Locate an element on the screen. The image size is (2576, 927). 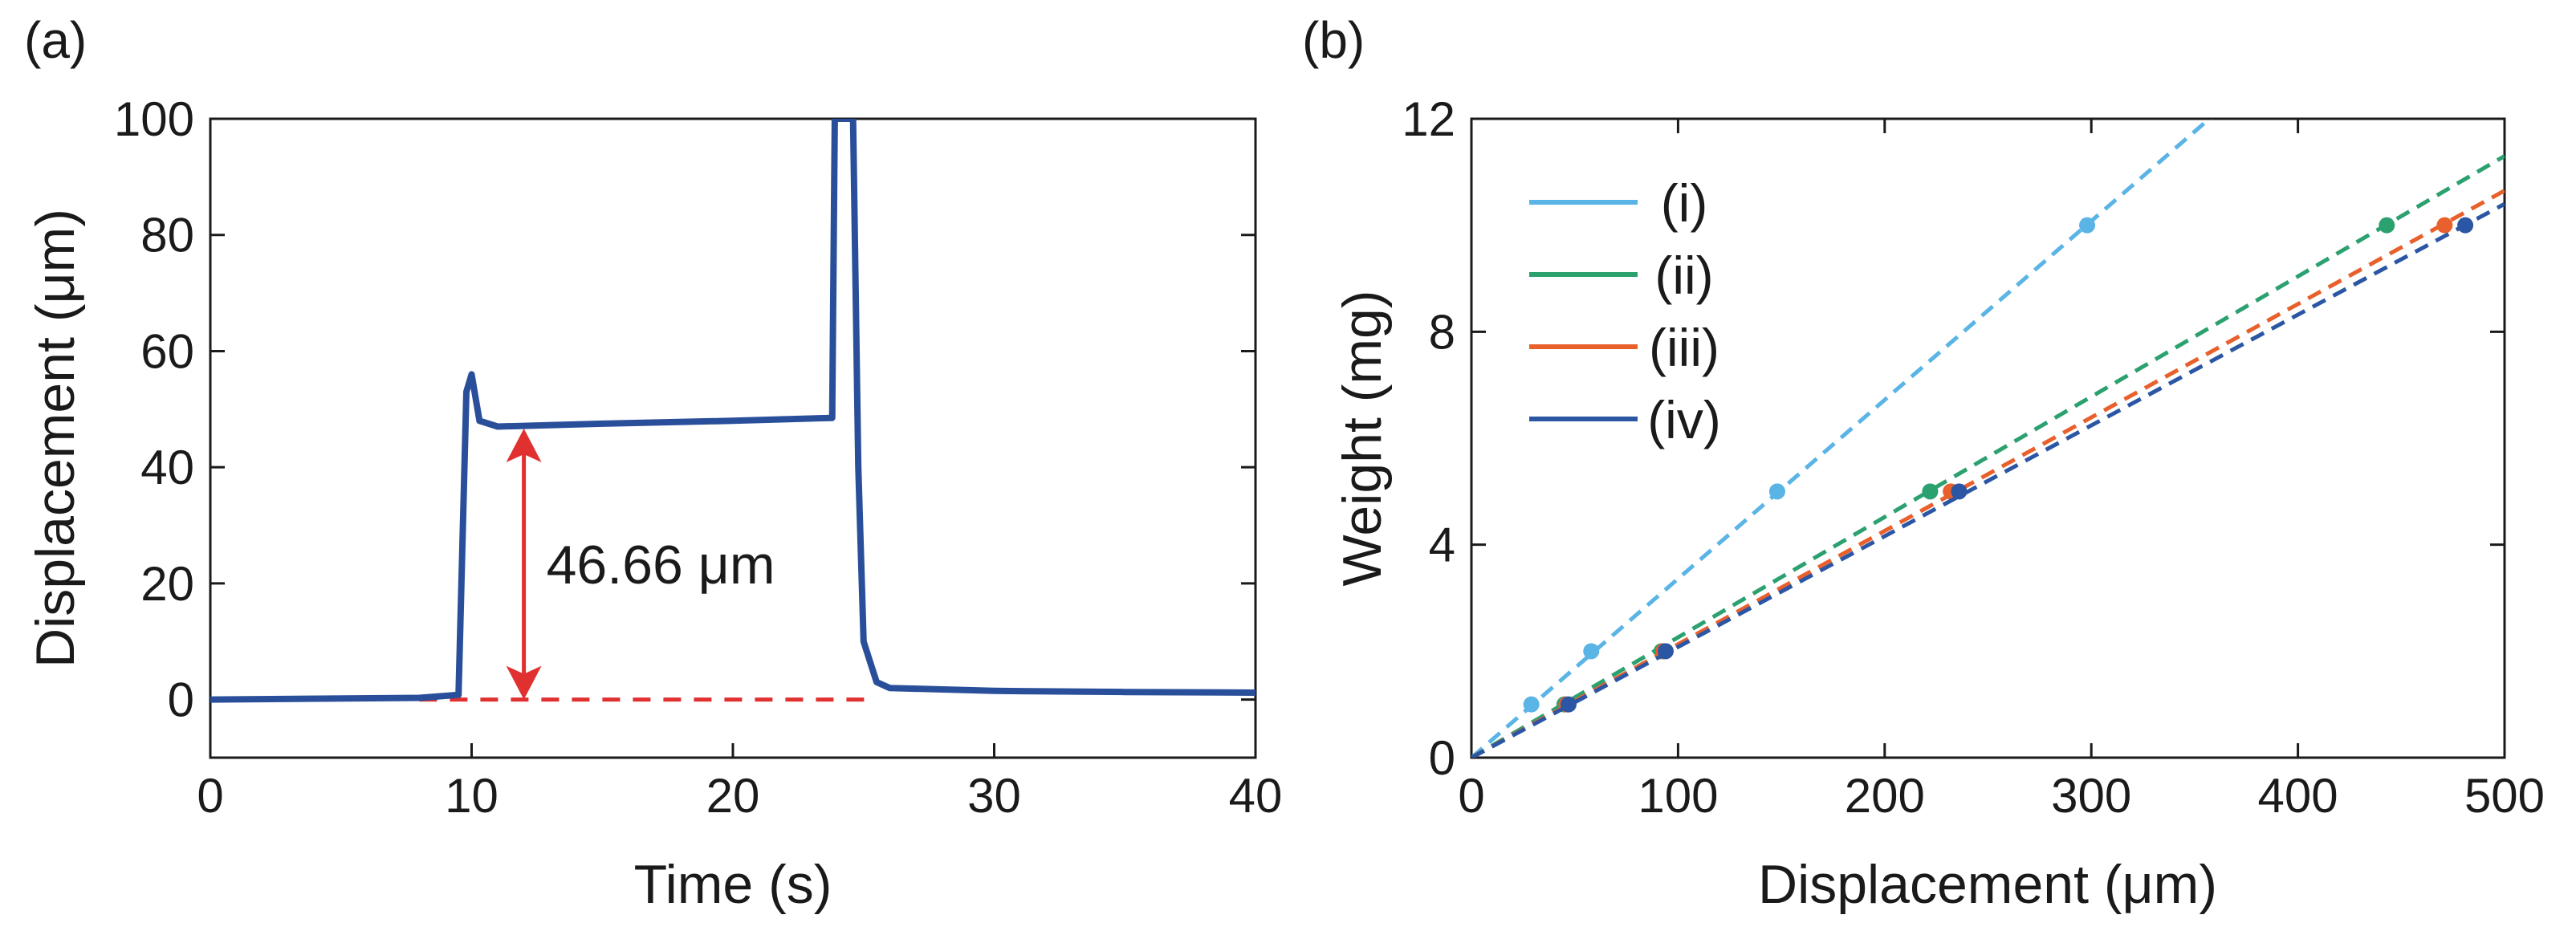
panel-a-y-tick-label: 80 is located at coordinates (167, 235).